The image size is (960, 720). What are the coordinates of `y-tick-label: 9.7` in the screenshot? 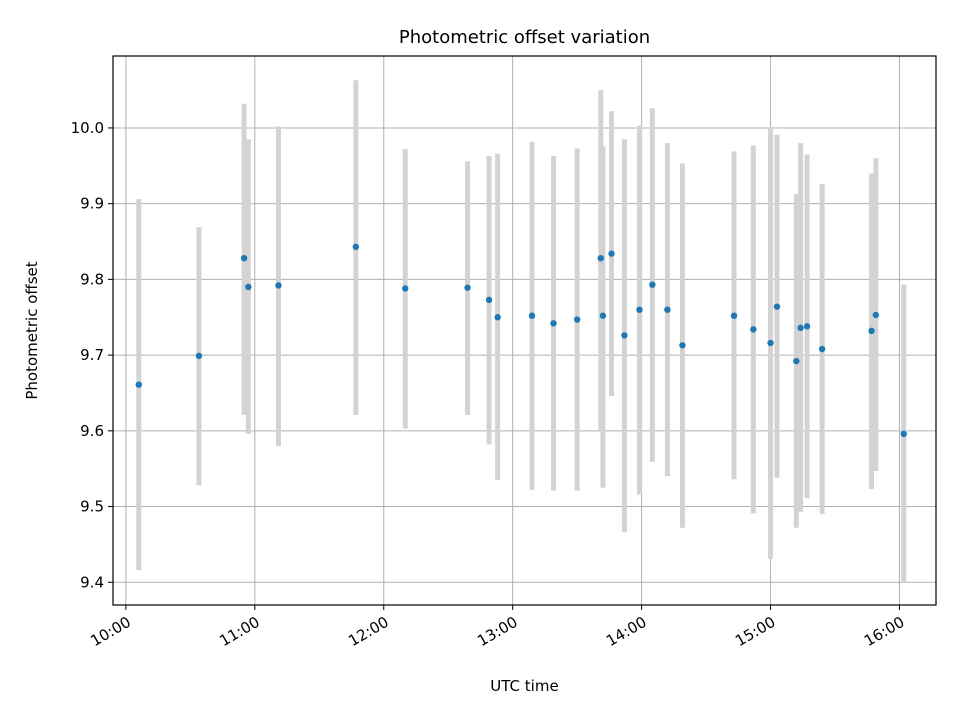 It's located at (92, 355).